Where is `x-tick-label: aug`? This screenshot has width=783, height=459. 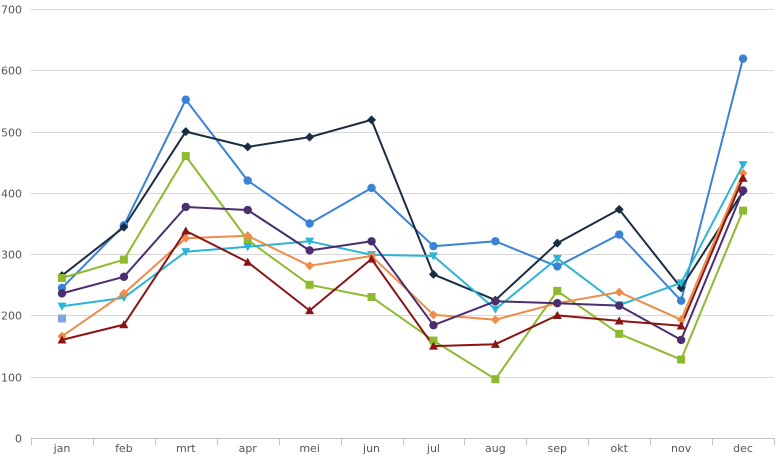
x-tick-label: aug is located at coordinates (495, 448).